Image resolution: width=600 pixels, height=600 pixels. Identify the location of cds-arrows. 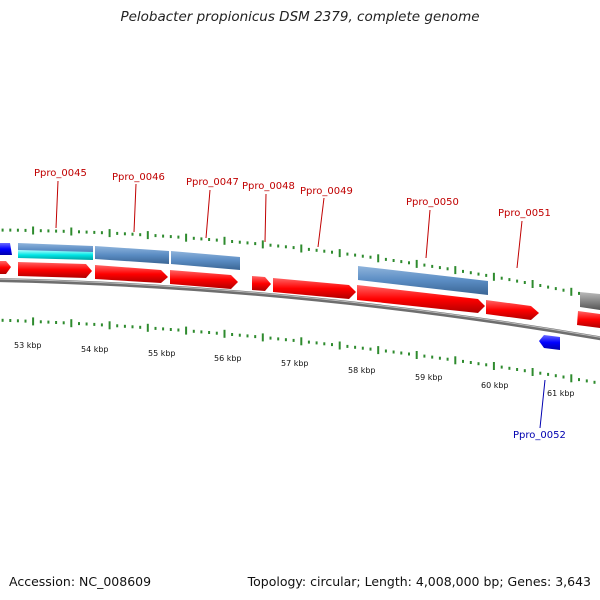
(300, 294).